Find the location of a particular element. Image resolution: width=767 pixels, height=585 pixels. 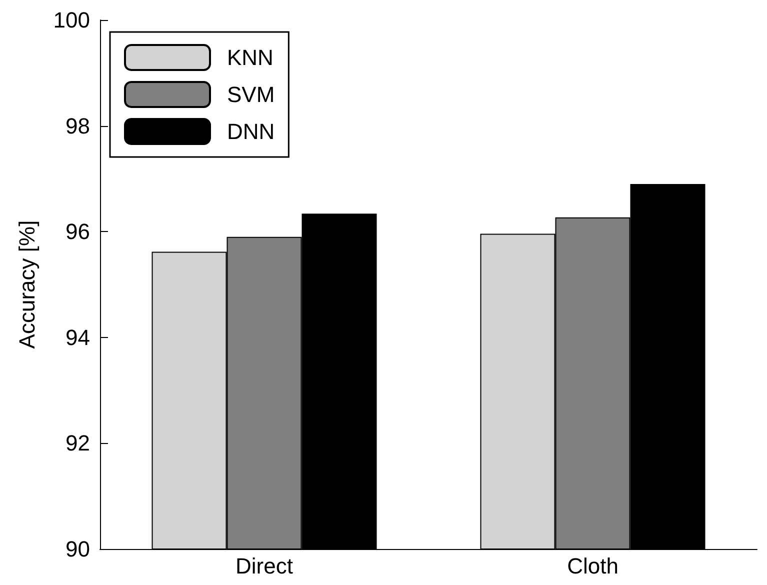

y-tick-label: 94 is located at coordinates (78, 337).